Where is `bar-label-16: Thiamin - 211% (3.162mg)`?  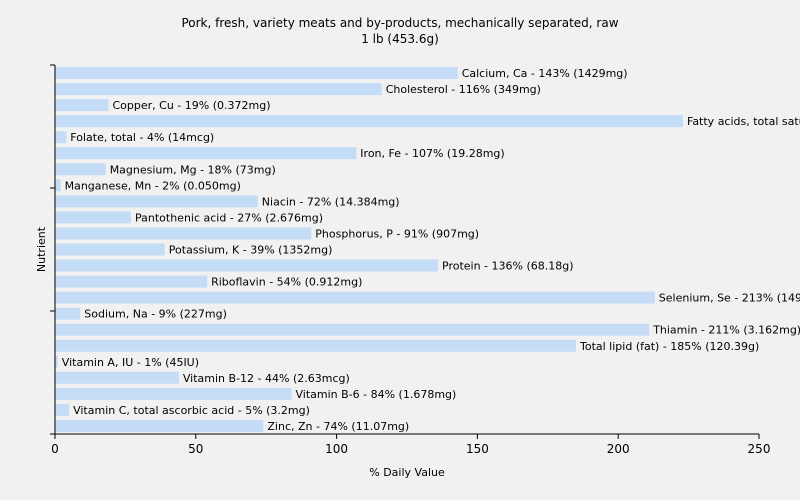
bar-label-16: Thiamin - 211% (3.162mg) is located at coordinates (726, 330).